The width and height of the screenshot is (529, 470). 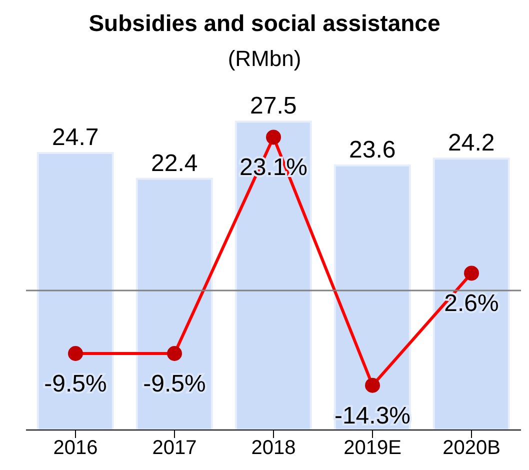 What do you see at coordinates (373, 448) in the screenshot?
I see `x-tick-label: 2019E` at bounding box center [373, 448].